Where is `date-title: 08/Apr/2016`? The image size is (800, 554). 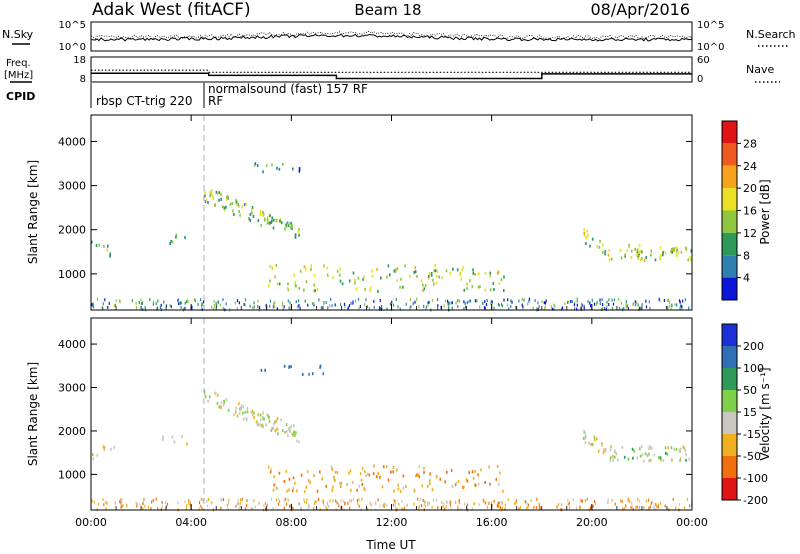
date-title: 08/Apr/2016 is located at coordinates (640, 9).